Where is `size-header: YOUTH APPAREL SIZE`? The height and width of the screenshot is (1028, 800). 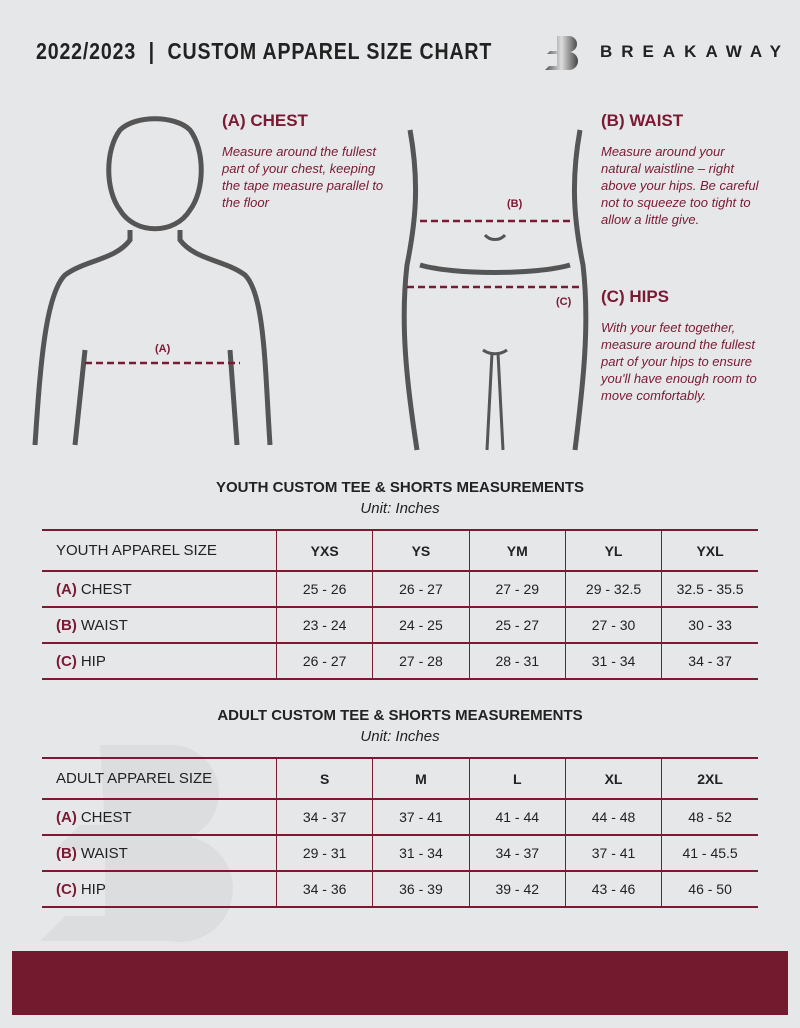 size-header: YOUTH APPAREL SIZE is located at coordinates (159, 550).